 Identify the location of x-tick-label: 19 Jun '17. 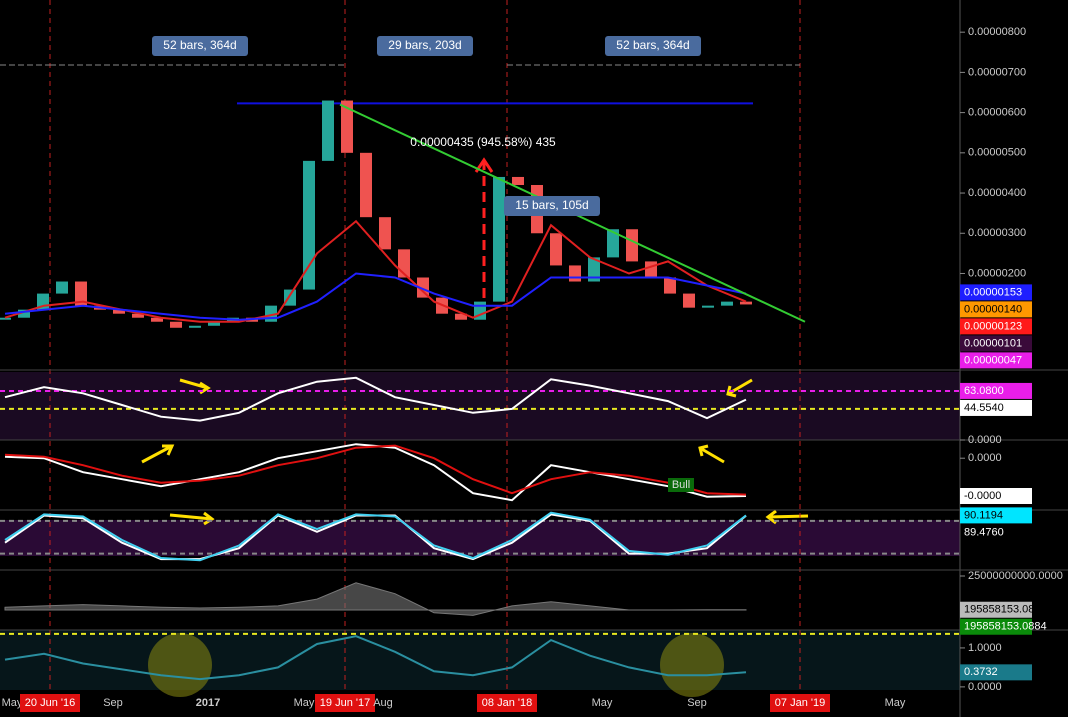
(345, 703).